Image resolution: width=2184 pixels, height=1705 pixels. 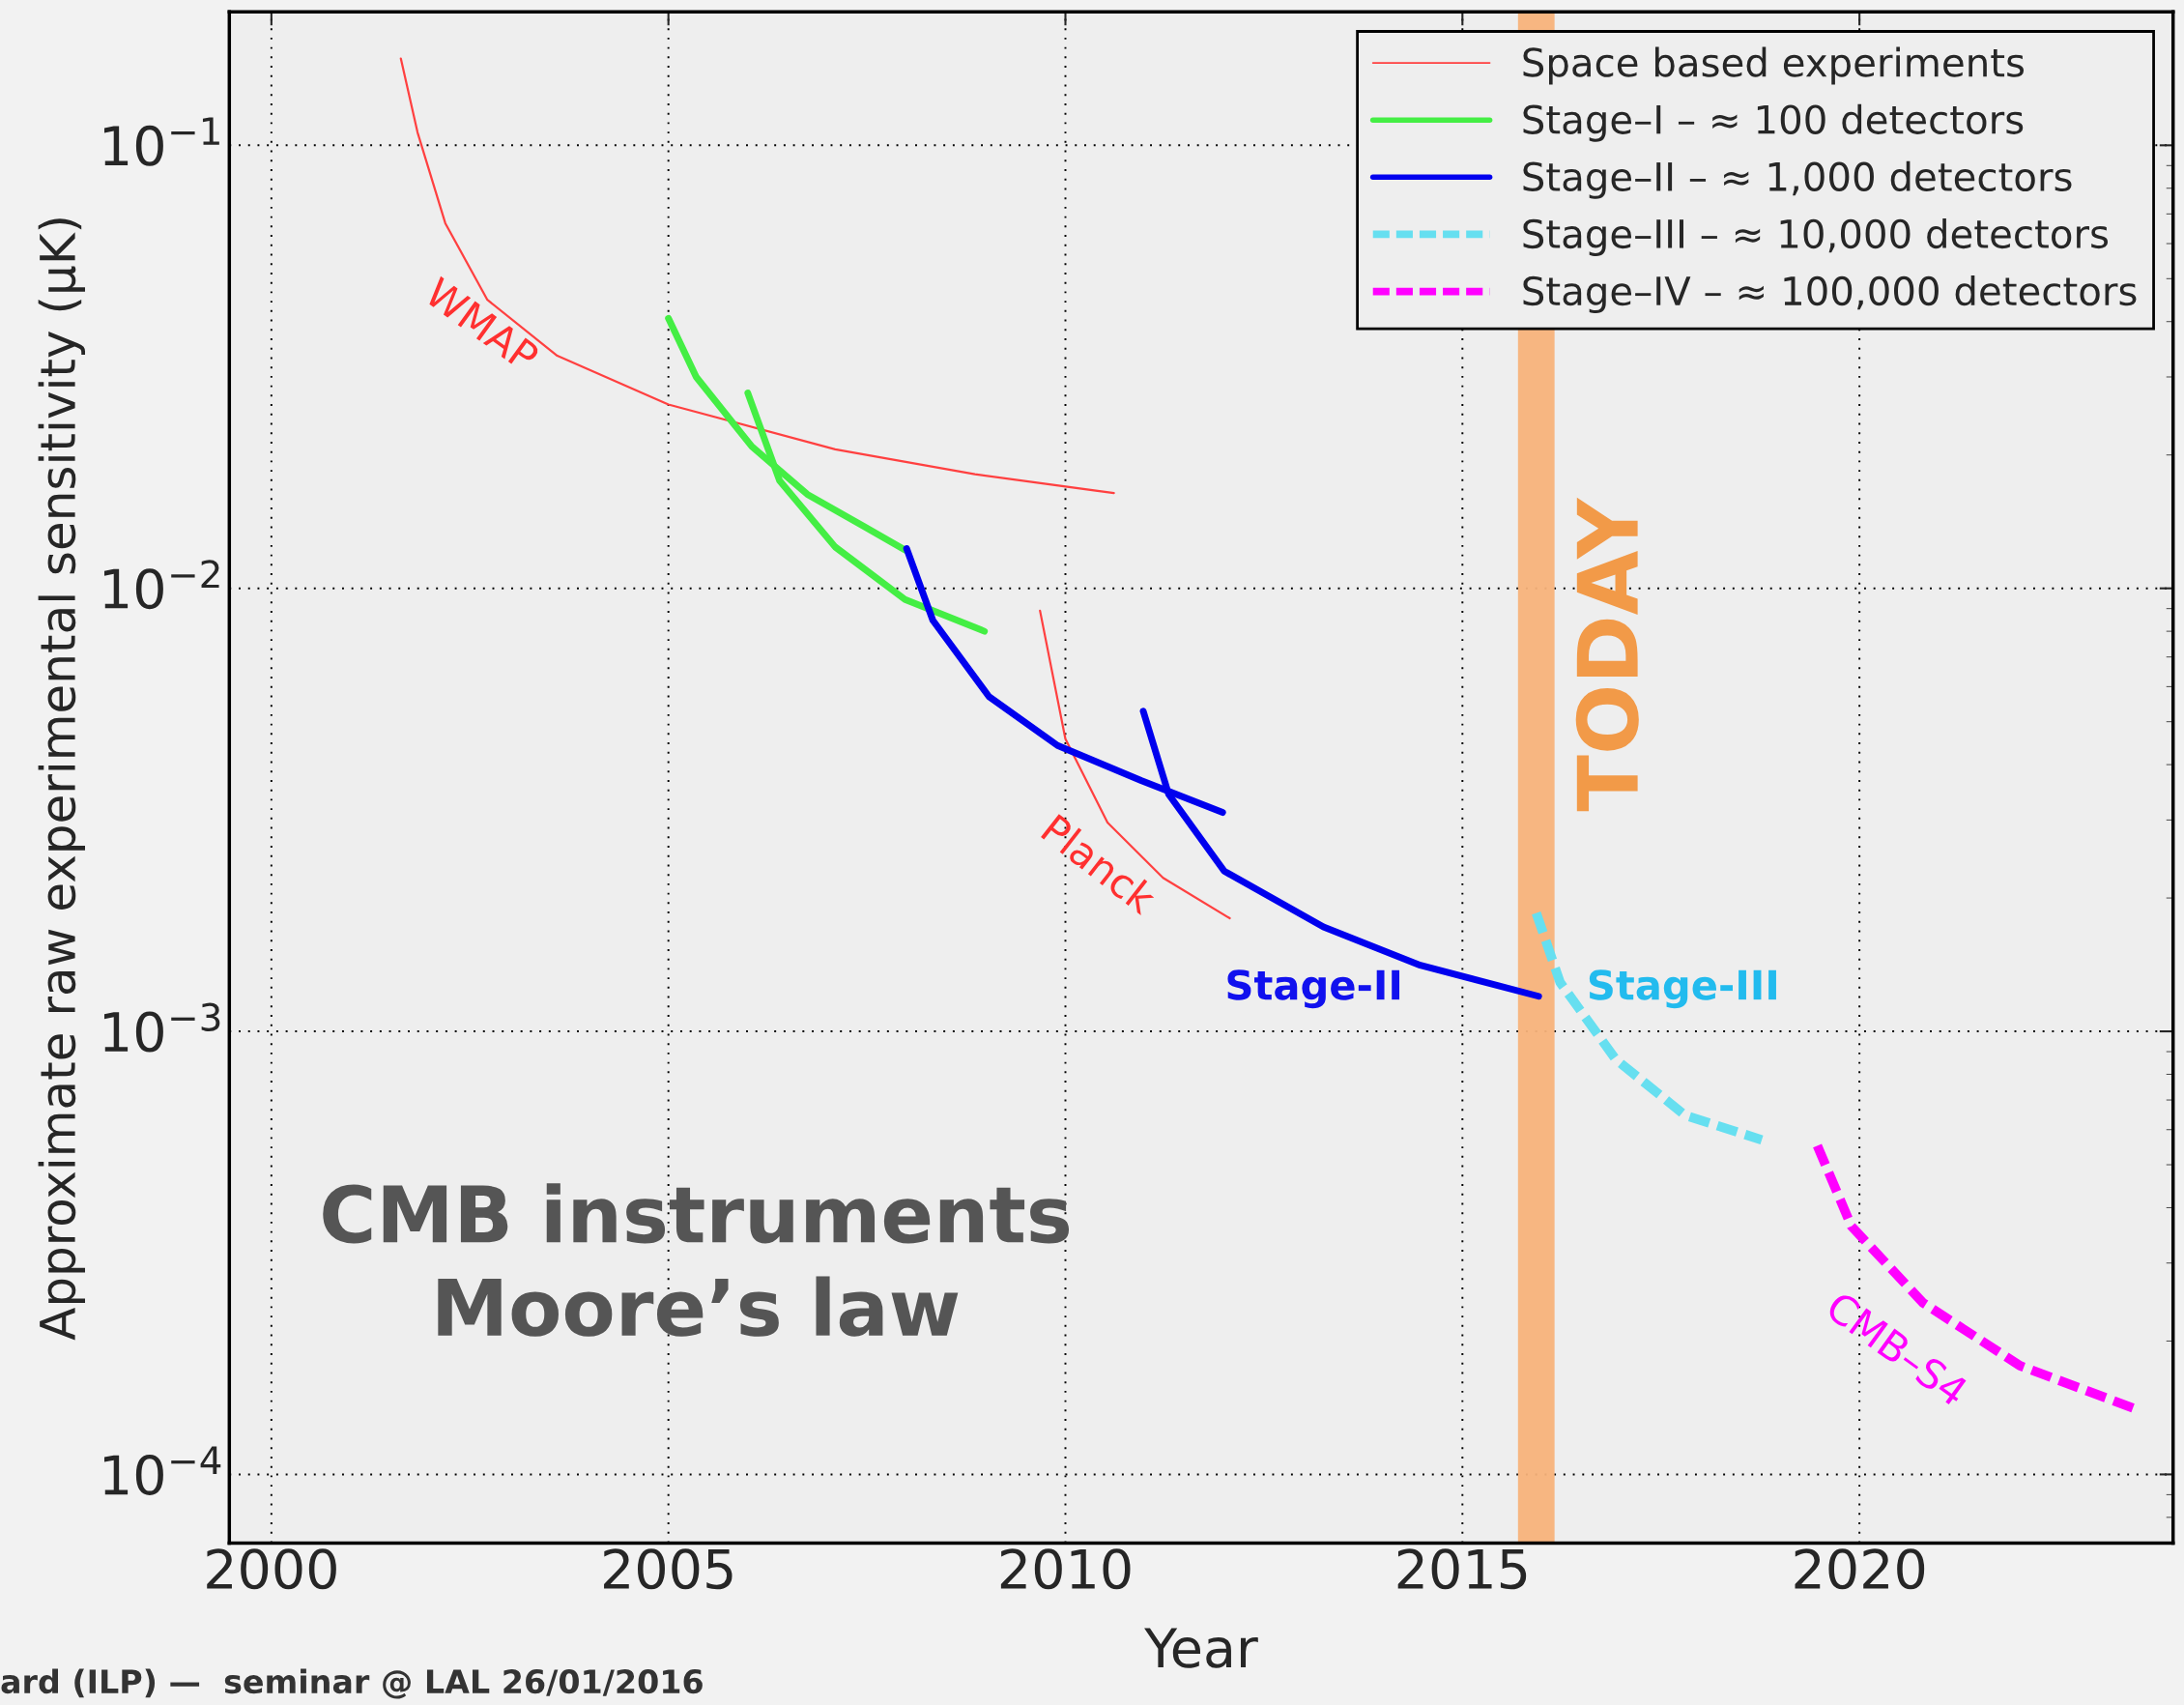 What do you see at coordinates (1774, 123) in the screenshot?
I see `legend-label: Stage–I – ≈ 100 detectors` at bounding box center [1774, 123].